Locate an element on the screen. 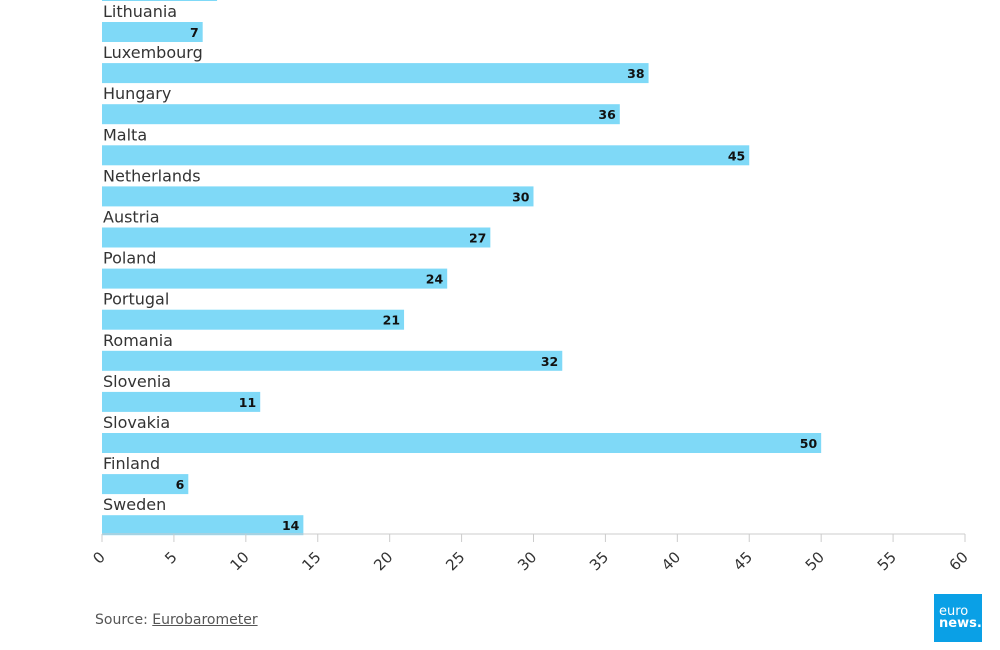 The width and height of the screenshot is (1000, 650). bar-slovakia is located at coordinates (462, 443).